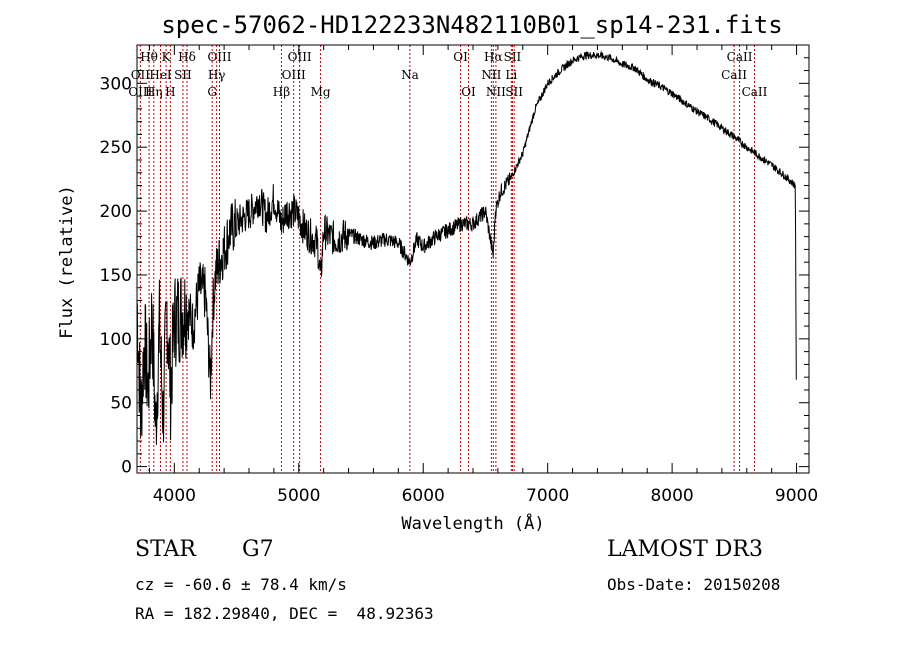  Describe the element at coordinates (149, 57) in the screenshot. I see `line-label: Hθ` at that location.